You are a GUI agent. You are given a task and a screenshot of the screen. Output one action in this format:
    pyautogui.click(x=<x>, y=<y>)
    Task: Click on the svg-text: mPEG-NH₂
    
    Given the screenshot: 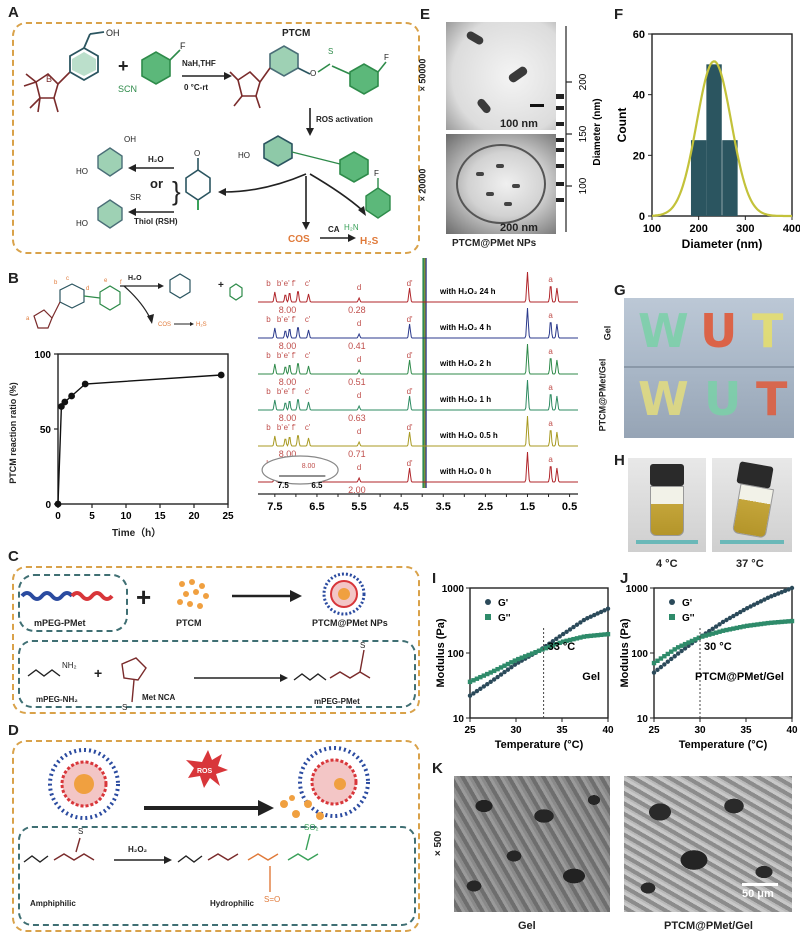 What is the action you would take?
    pyautogui.click(x=57, y=699)
    